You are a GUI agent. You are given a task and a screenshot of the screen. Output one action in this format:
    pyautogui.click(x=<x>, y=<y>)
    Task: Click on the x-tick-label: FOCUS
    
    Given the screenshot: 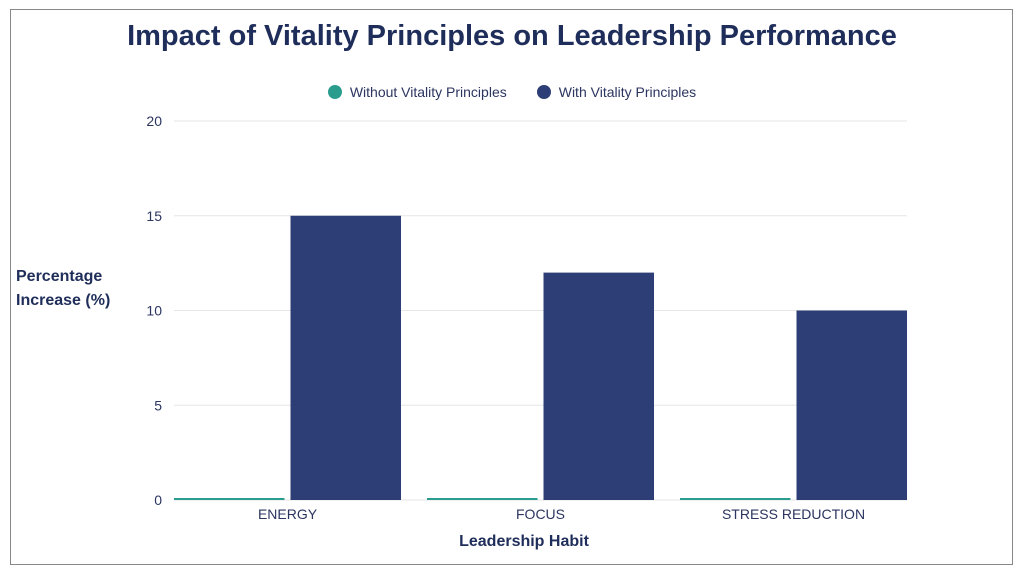 What is the action you would take?
    pyautogui.click(x=540, y=514)
    